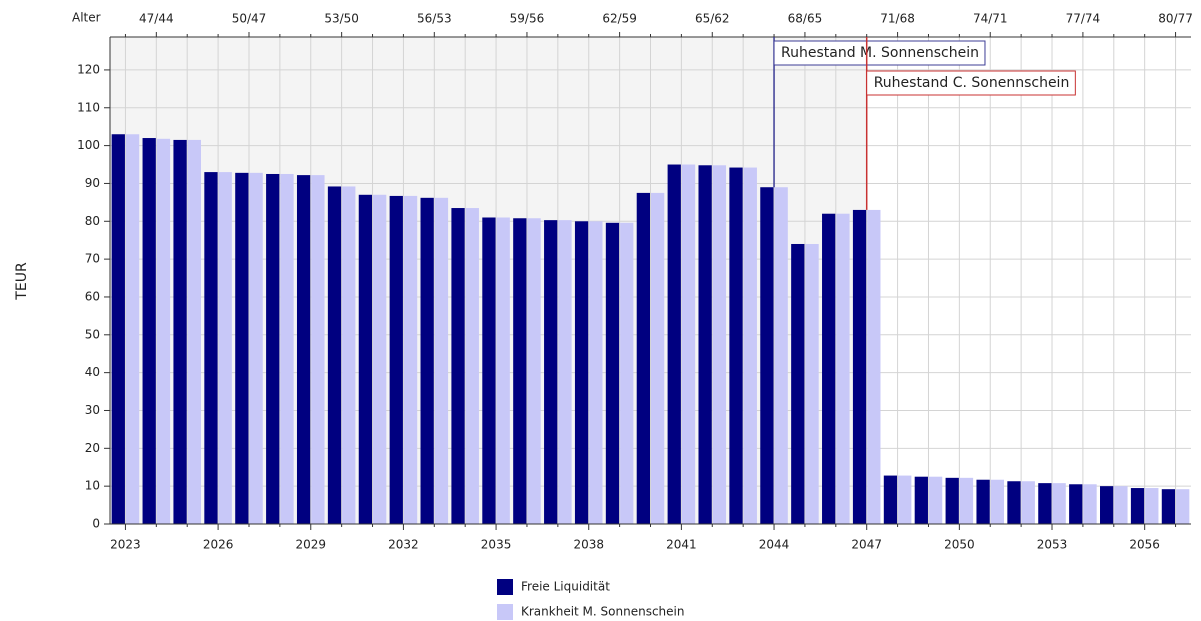 This screenshot has height=621, width=1201. Describe the element at coordinates (88, 145) in the screenshot. I see `y-tick-label: 100` at that location.